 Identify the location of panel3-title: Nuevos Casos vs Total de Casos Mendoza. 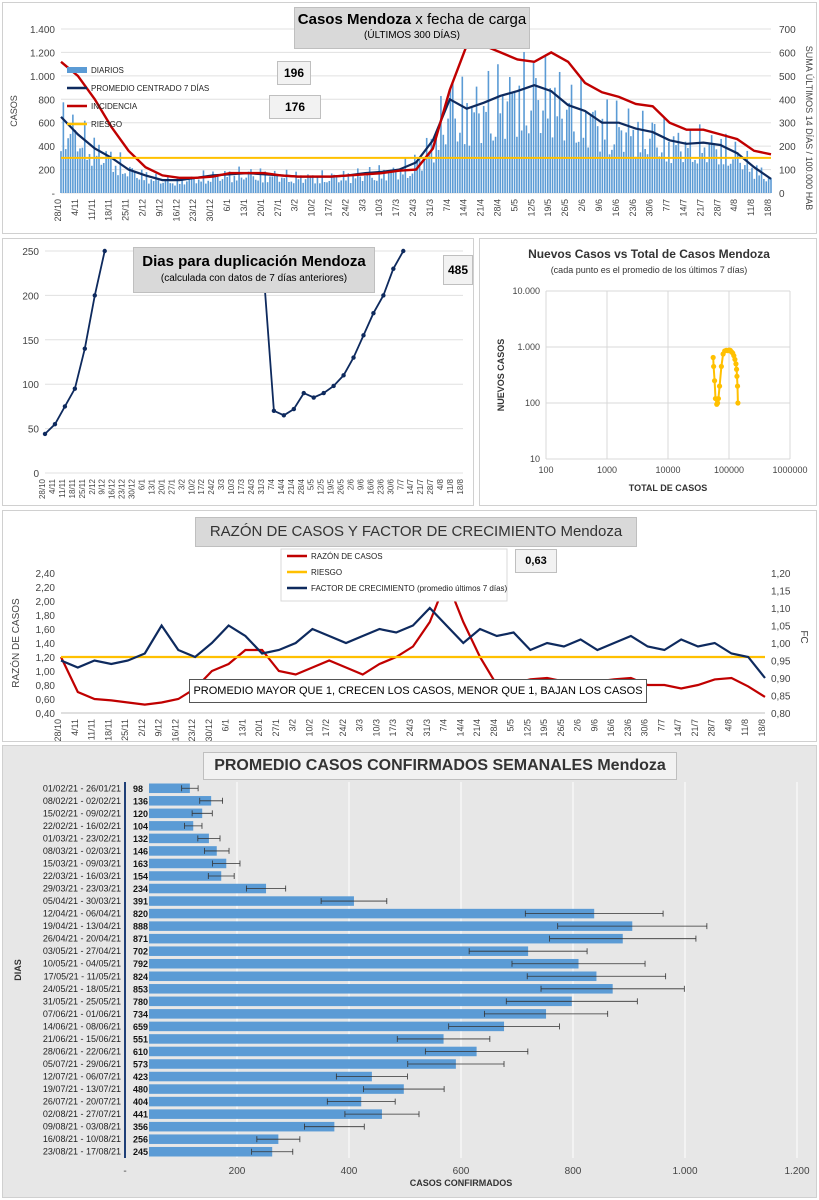
(649, 254).